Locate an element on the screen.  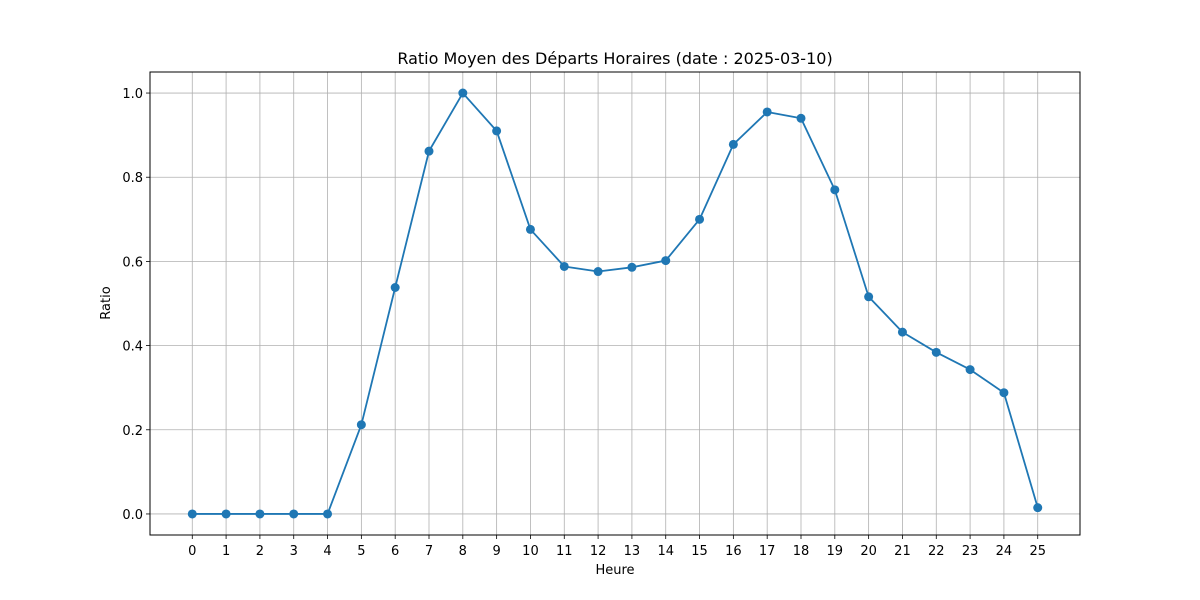
x-tick-label: 8 is located at coordinates (463, 551).